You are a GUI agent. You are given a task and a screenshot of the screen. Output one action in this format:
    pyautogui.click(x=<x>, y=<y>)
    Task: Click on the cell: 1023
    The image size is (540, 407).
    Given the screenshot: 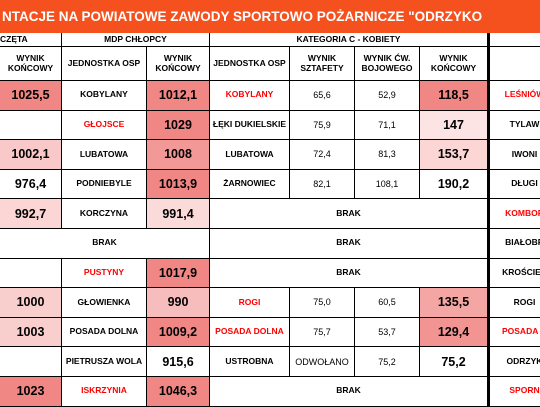 What is the action you would take?
    pyautogui.click(x=31, y=392)
    